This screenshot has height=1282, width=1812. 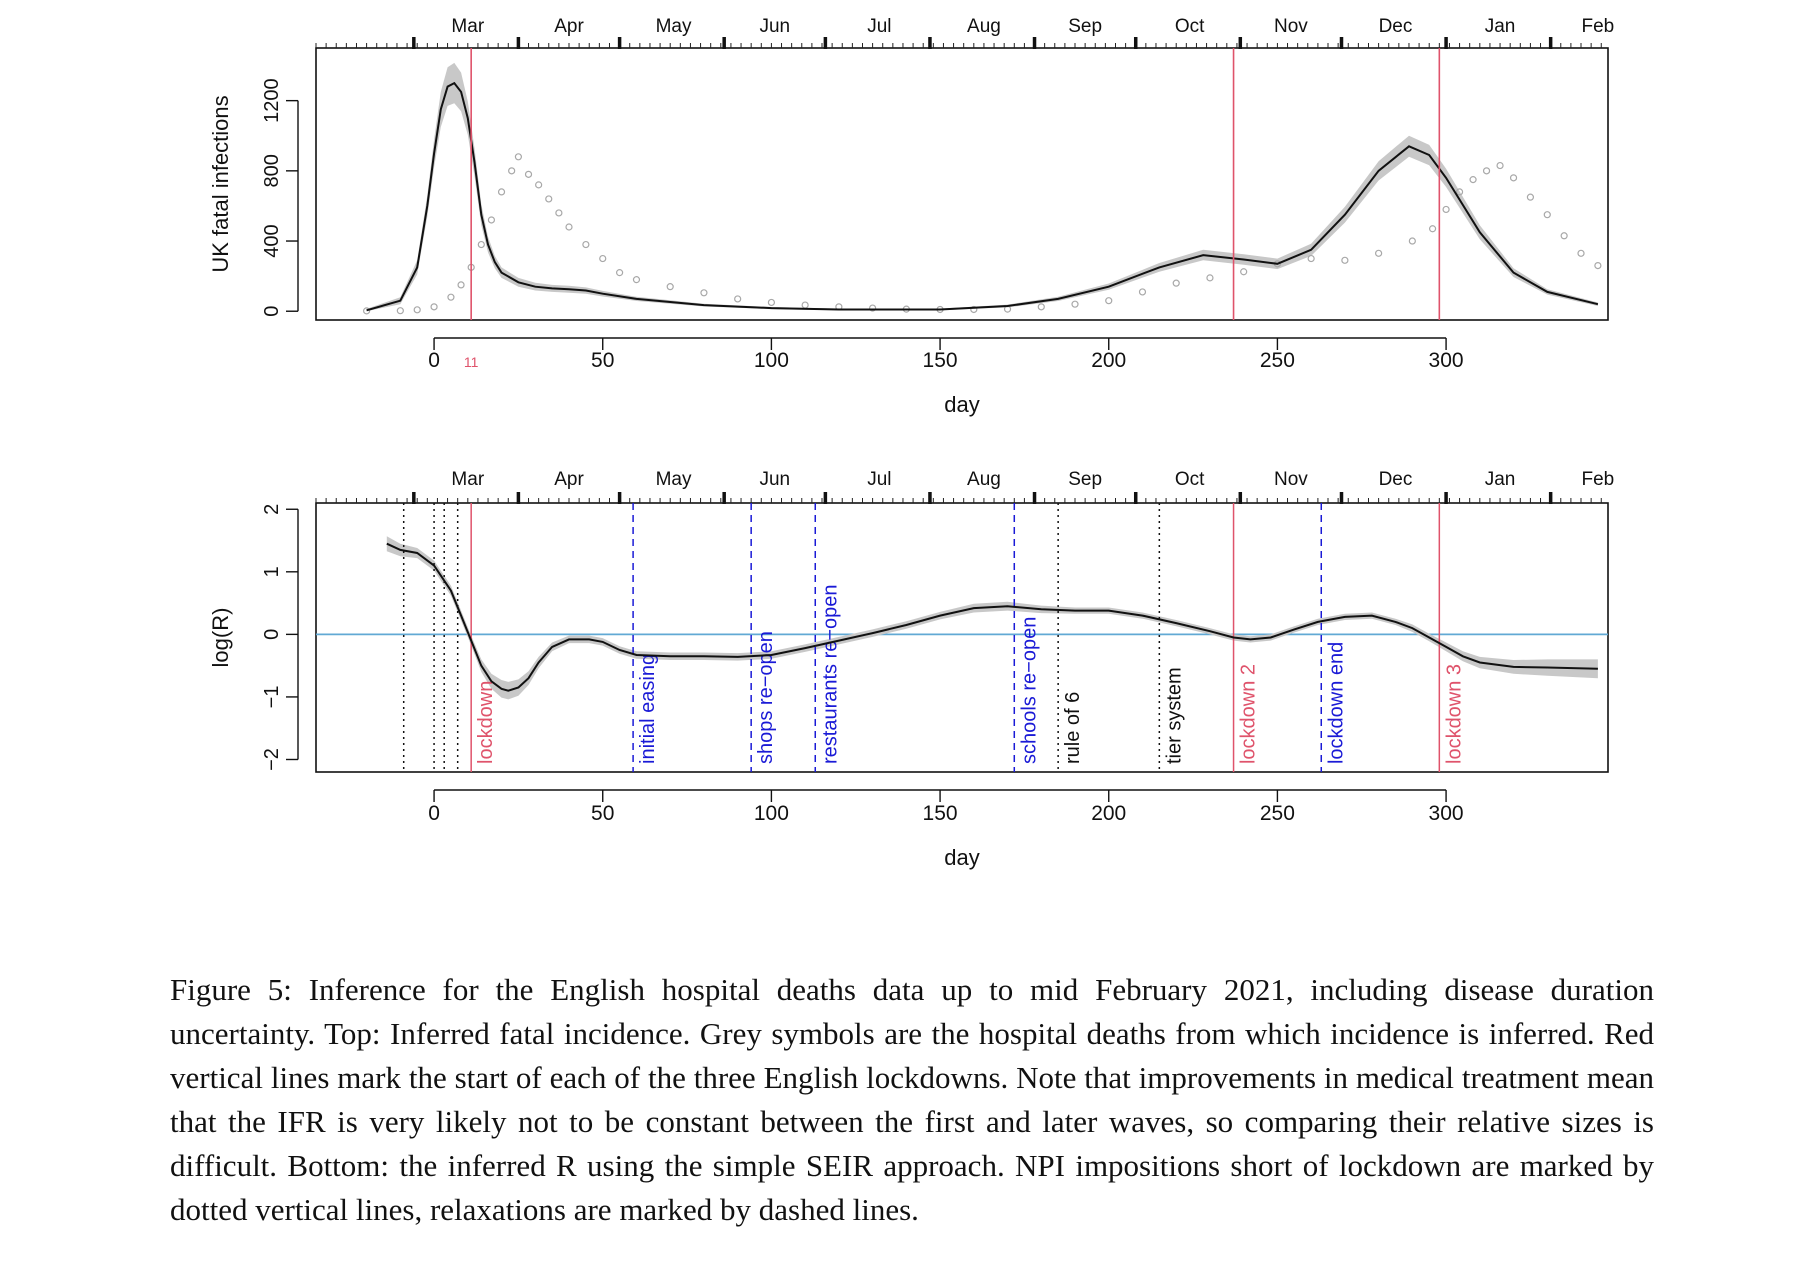 What do you see at coordinates (982, 196) in the screenshot?
I see `inferred-incidence-line` at bounding box center [982, 196].